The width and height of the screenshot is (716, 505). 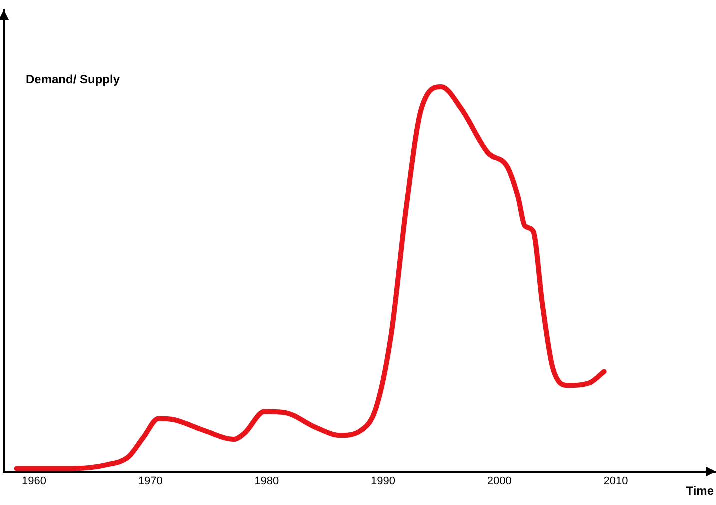 What do you see at coordinates (383, 481) in the screenshot?
I see `x-tick-label: 1990` at bounding box center [383, 481].